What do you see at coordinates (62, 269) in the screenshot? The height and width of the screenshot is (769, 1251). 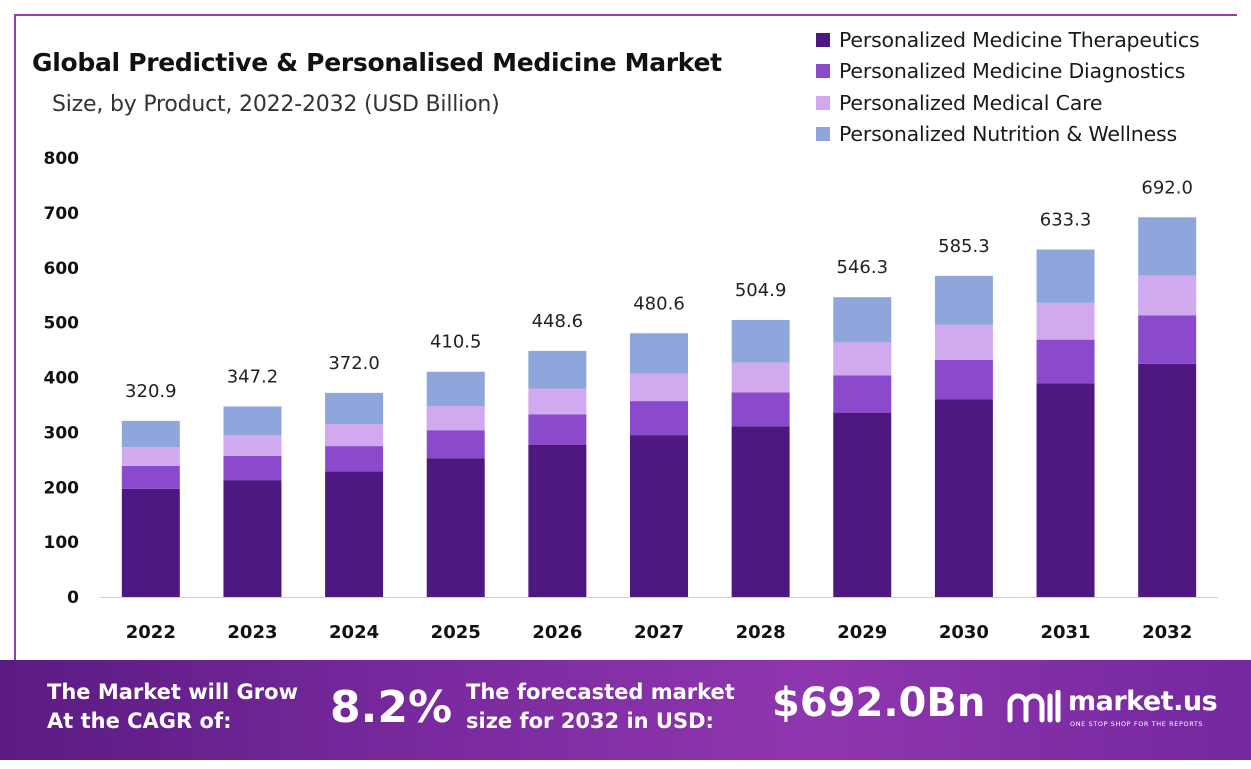 I see `y-tick-label: 600` at bounding box center [62, 269].